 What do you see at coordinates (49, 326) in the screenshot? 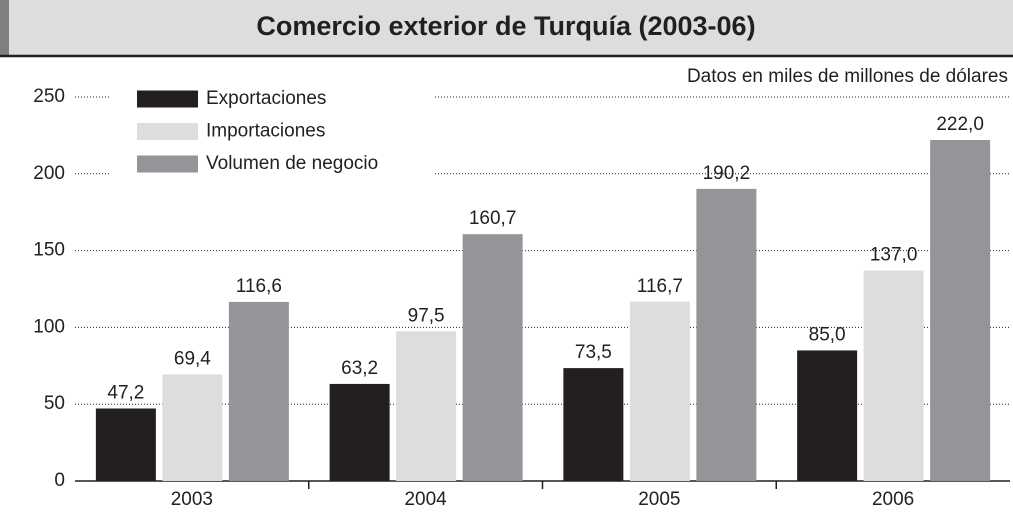
I see `y-tick-label: 100` at bounding box center [49, 326].